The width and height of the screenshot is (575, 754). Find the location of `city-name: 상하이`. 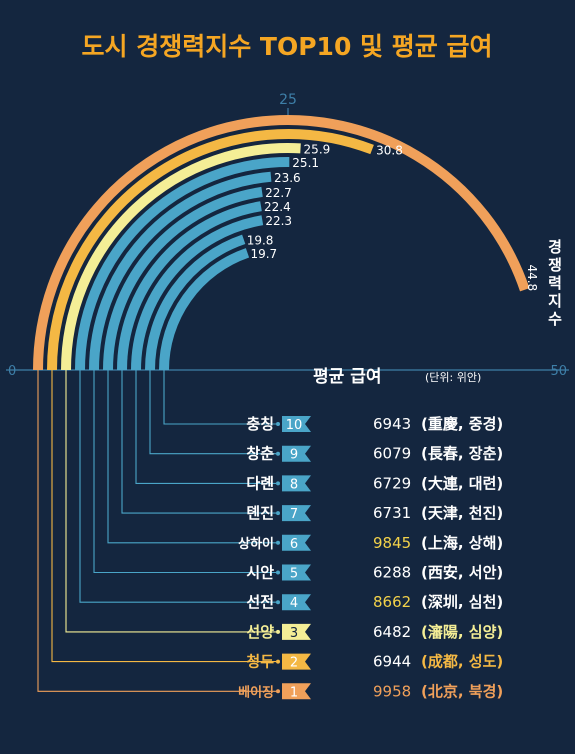

city-name: 상하이 is located at coordinates (256, 544).